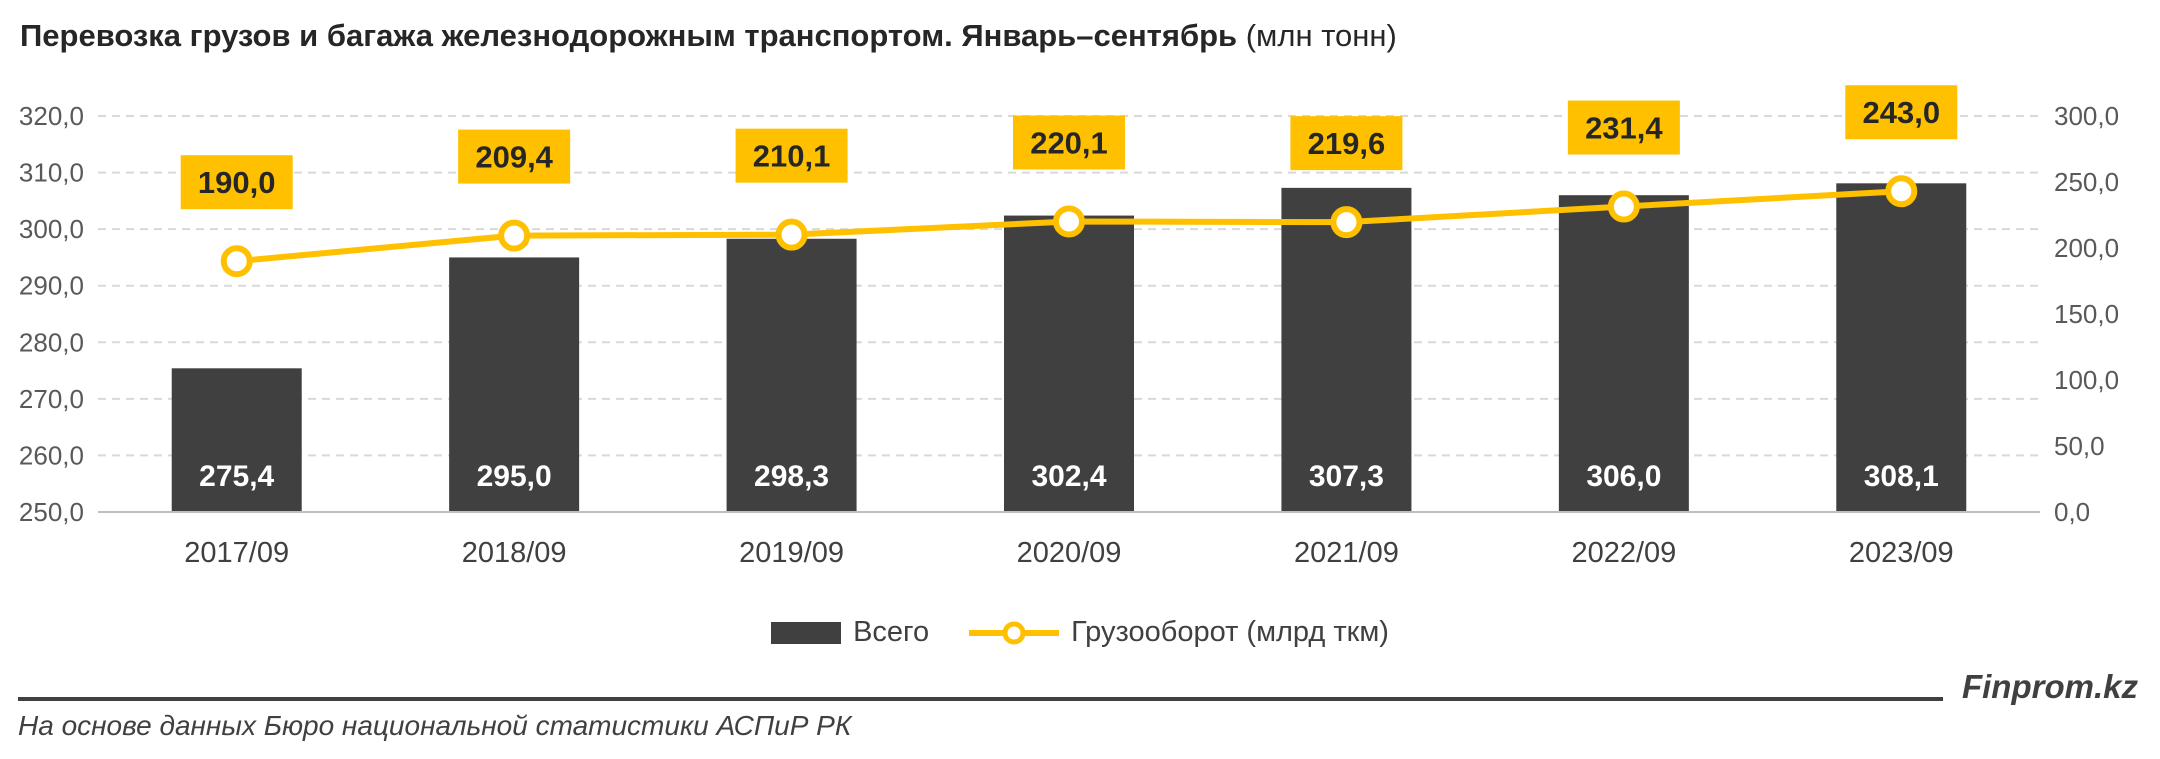 This screenshot has width=2160, height=759. What do you see at coordinates (2079, 446) in the screenshot?
I see `y-right-tick-label: 50,0` at bounding box center [2079, 446].